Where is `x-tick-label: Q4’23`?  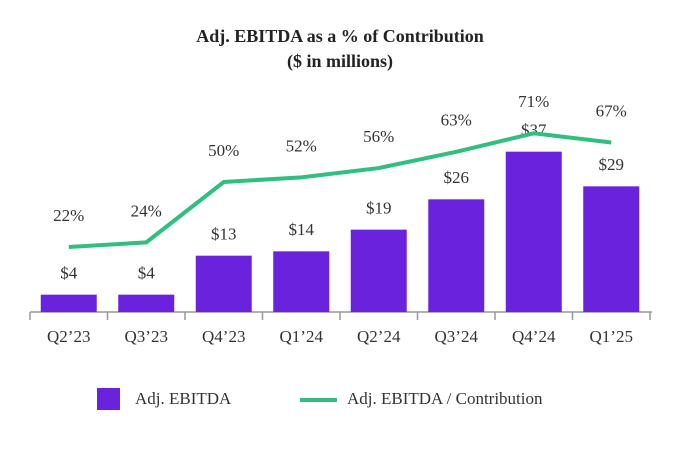
x-tick-label: Q4’23 is located at coordinates (223, 336).